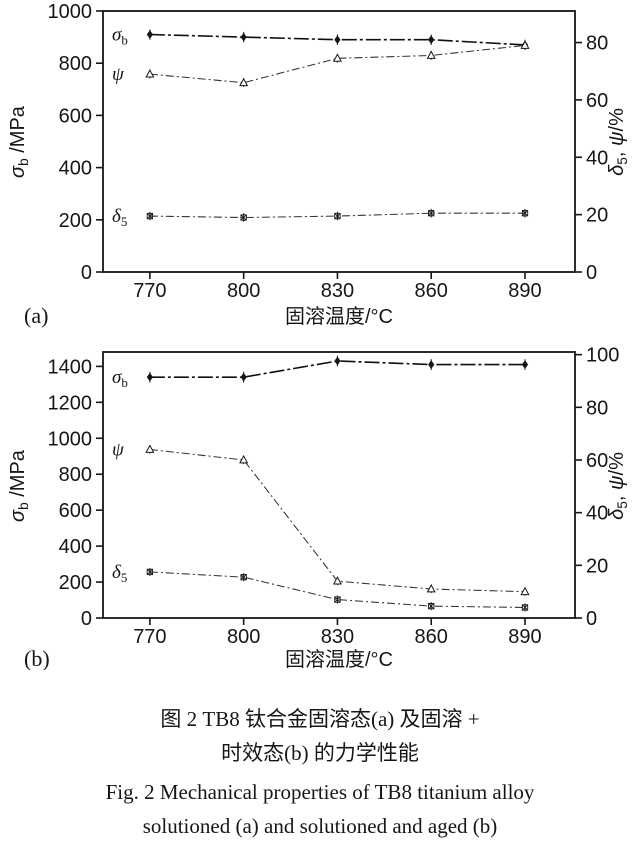  I want to click on caption-chinese-line2: 时效态(b) 的力学性能, so click(320, 753).